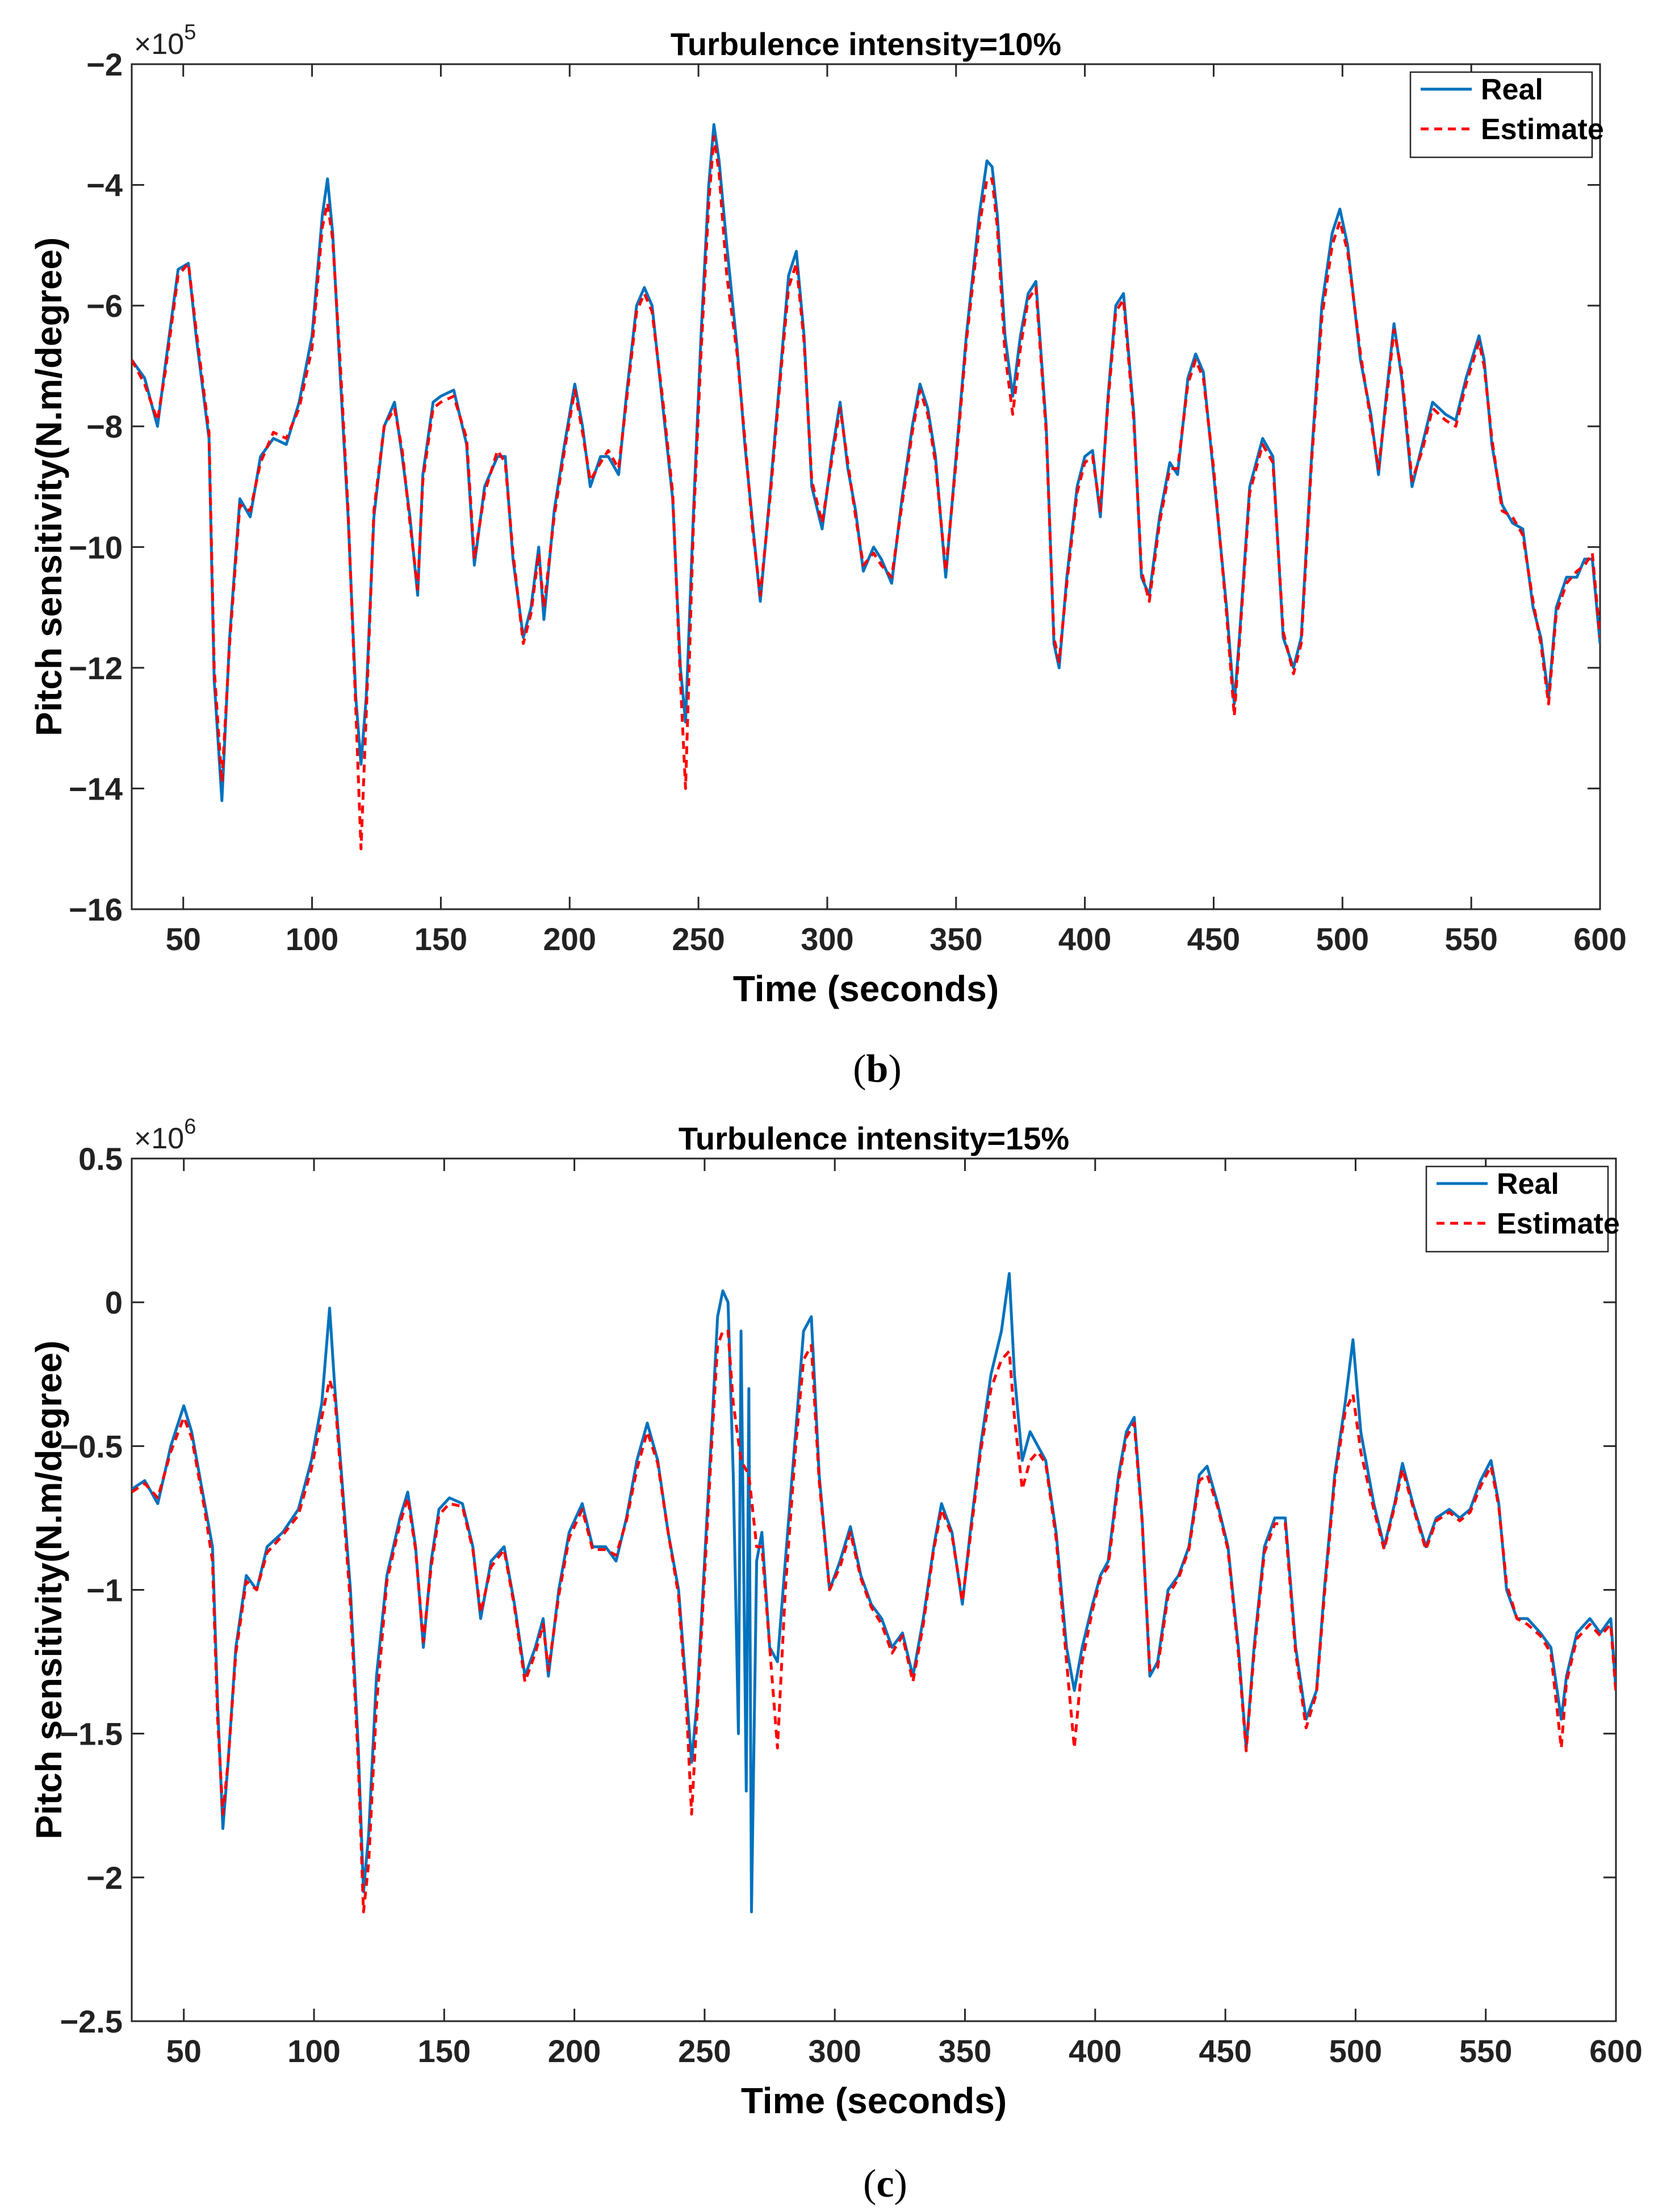 The image size is (1654, 2212). I want to click on y-tick-label: 0, so click(114, 1303).